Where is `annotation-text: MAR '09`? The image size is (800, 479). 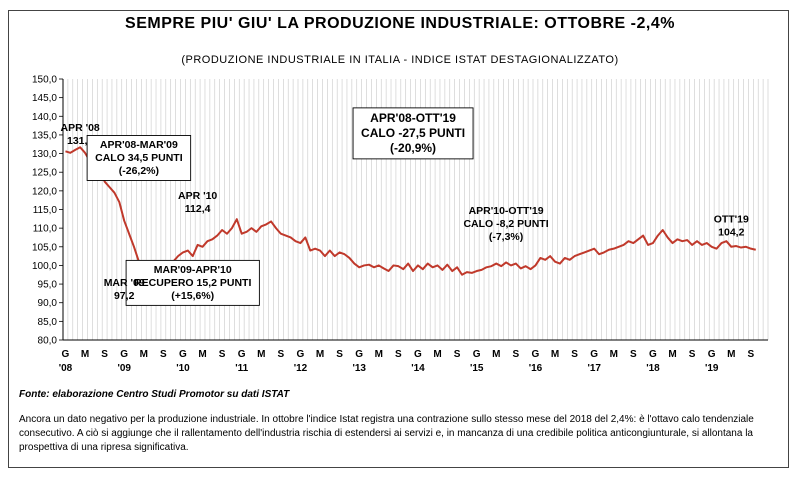 annotation-text: MAR '09 is located at coordinates (124, 283).